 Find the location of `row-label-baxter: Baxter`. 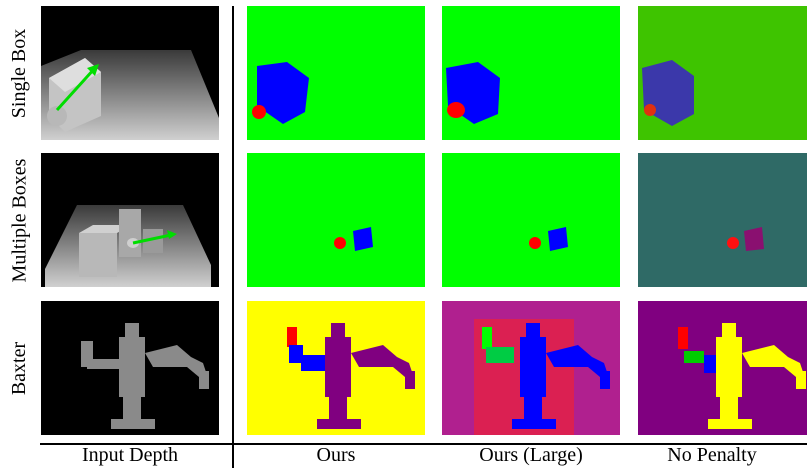

row-label-baxter: Baxter is located at coordinates (20, 368).